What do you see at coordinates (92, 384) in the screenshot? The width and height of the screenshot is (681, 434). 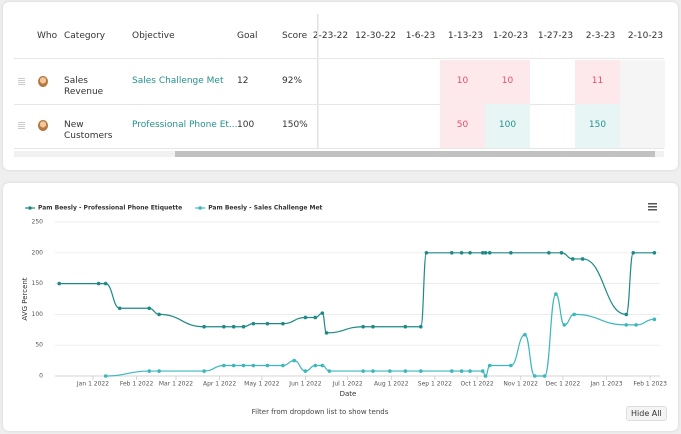 I see `x-tick-label: Jan 1 2022` at bounding box center [92, 384].